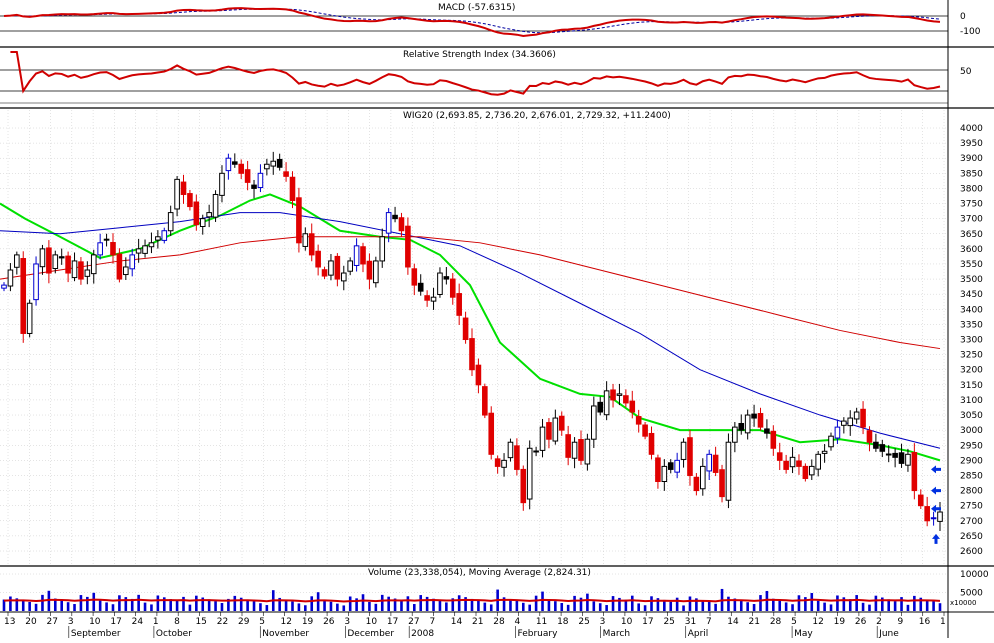 This screenshot has height=643, width=994. What do you see at coordinates (971, 205) in the screenshot?
I see `price-tick-label: 3750` at bounding box center [971, 205].